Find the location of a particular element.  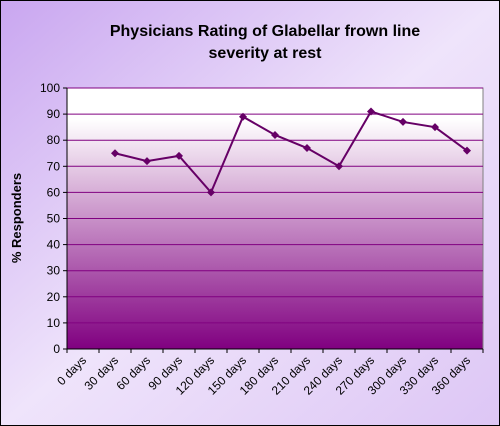

y-tick-label: 80 is located at coordinates (54, 140).